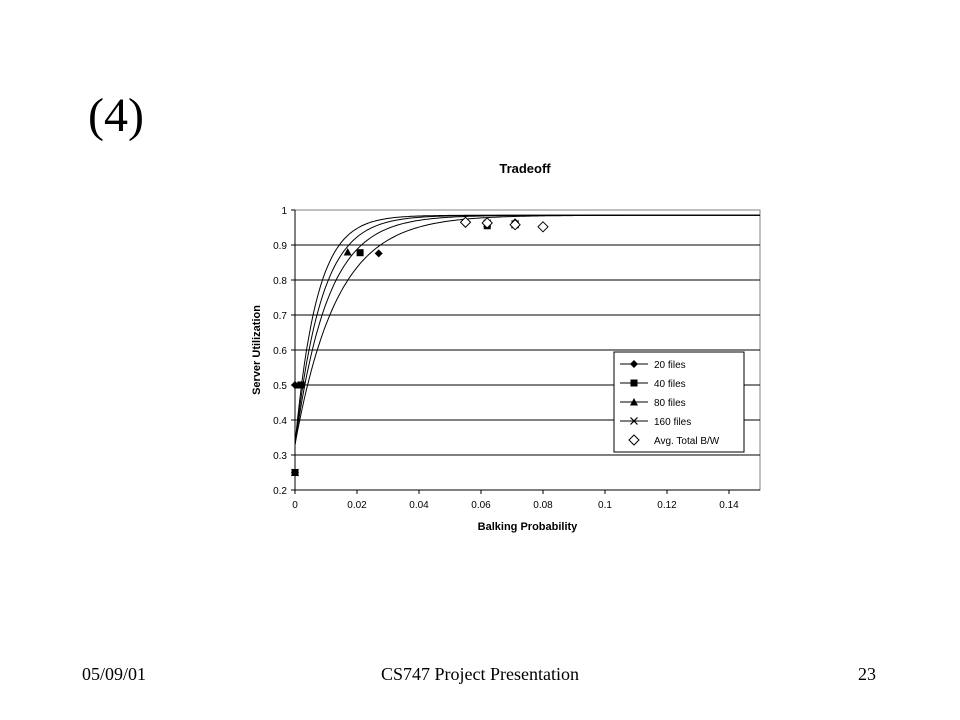  I want to click on legend-label: 160 files, so click(672, 422).